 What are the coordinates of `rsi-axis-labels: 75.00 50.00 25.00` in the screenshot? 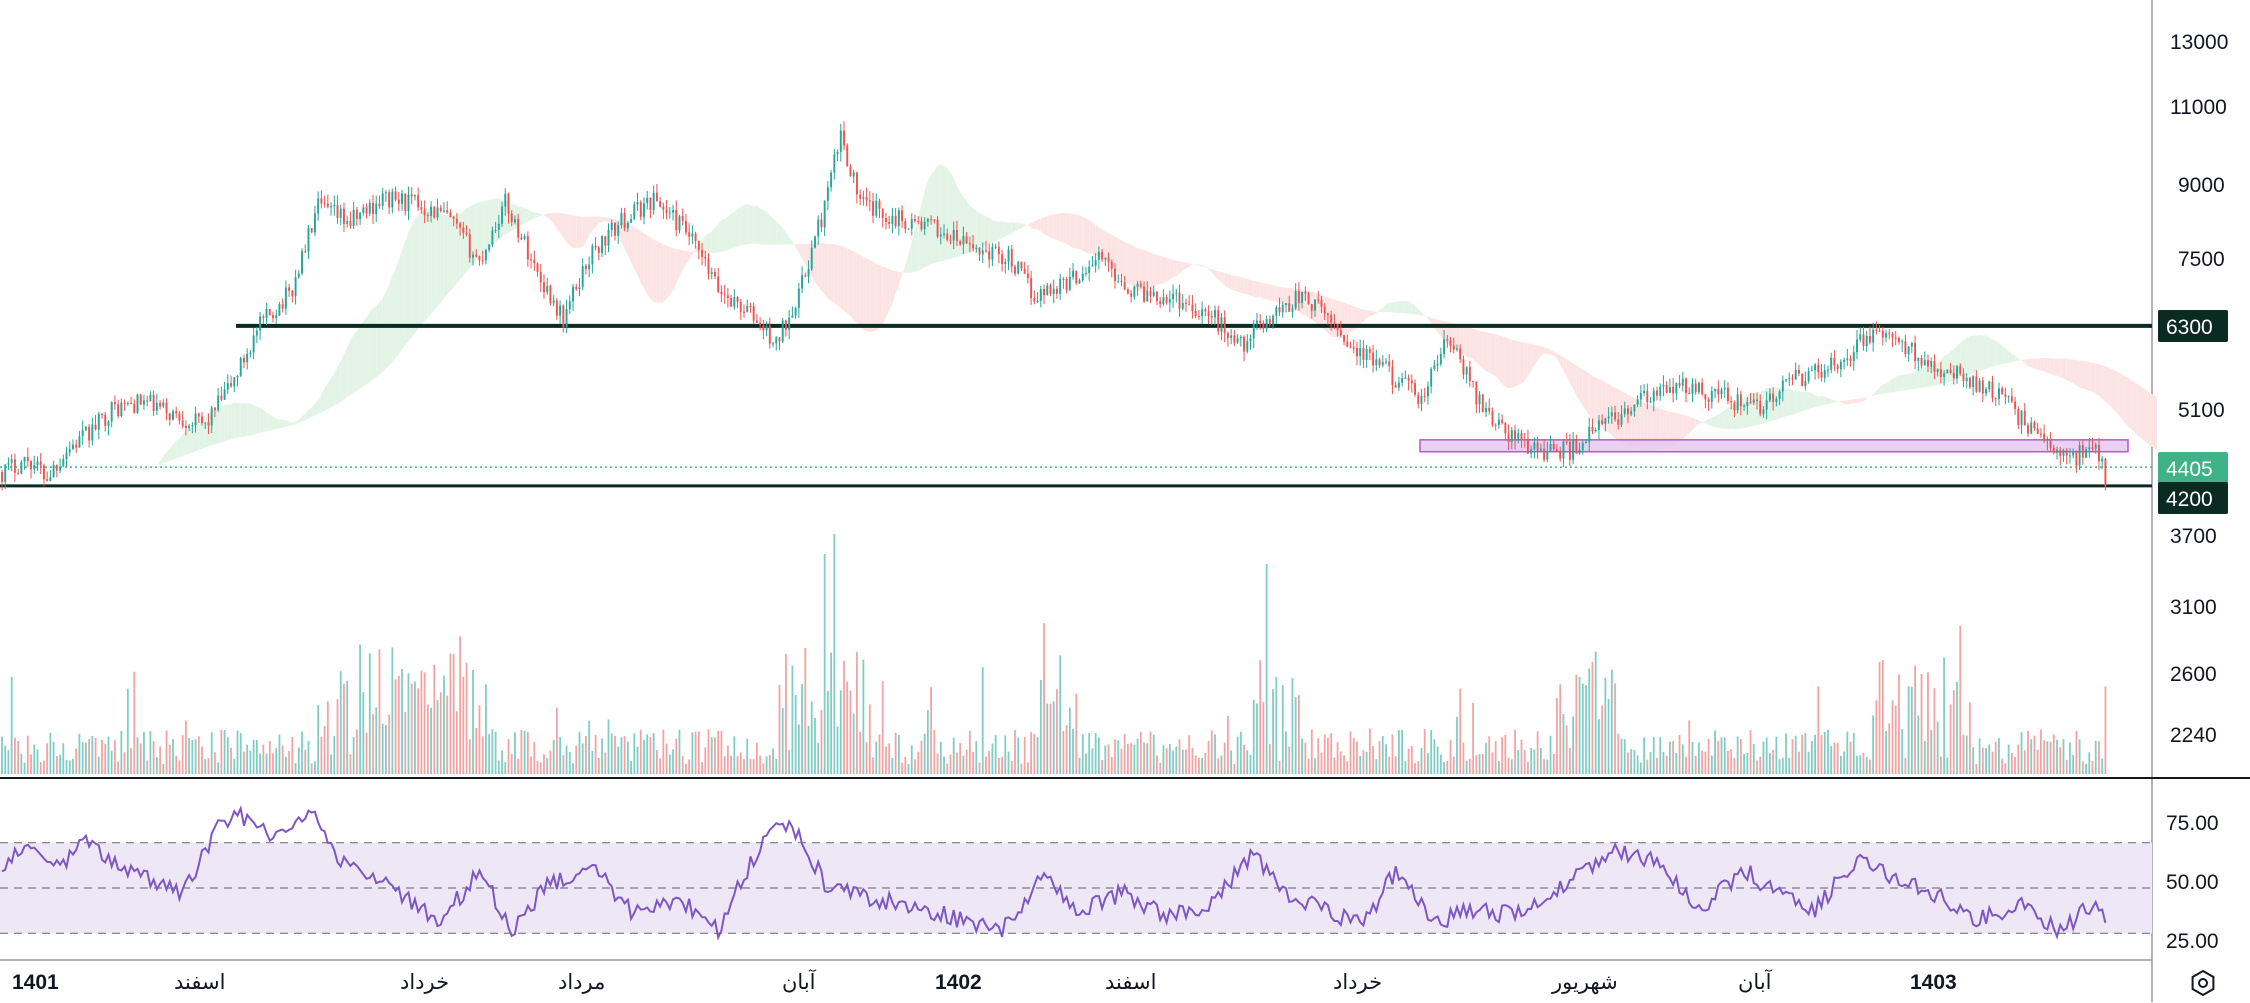 It's located at (2192, 882).